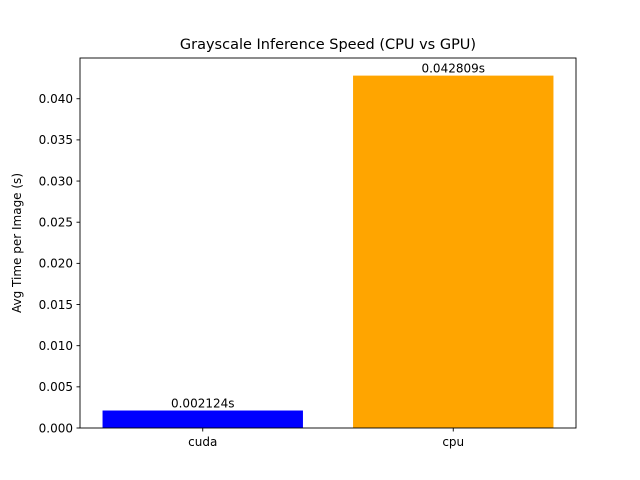 Image resolution: width=640 pixels, height=480 pixels. I want to click on chart-title: Grayscale Inference Speed (CPU vs GPU), so click(328, 45).